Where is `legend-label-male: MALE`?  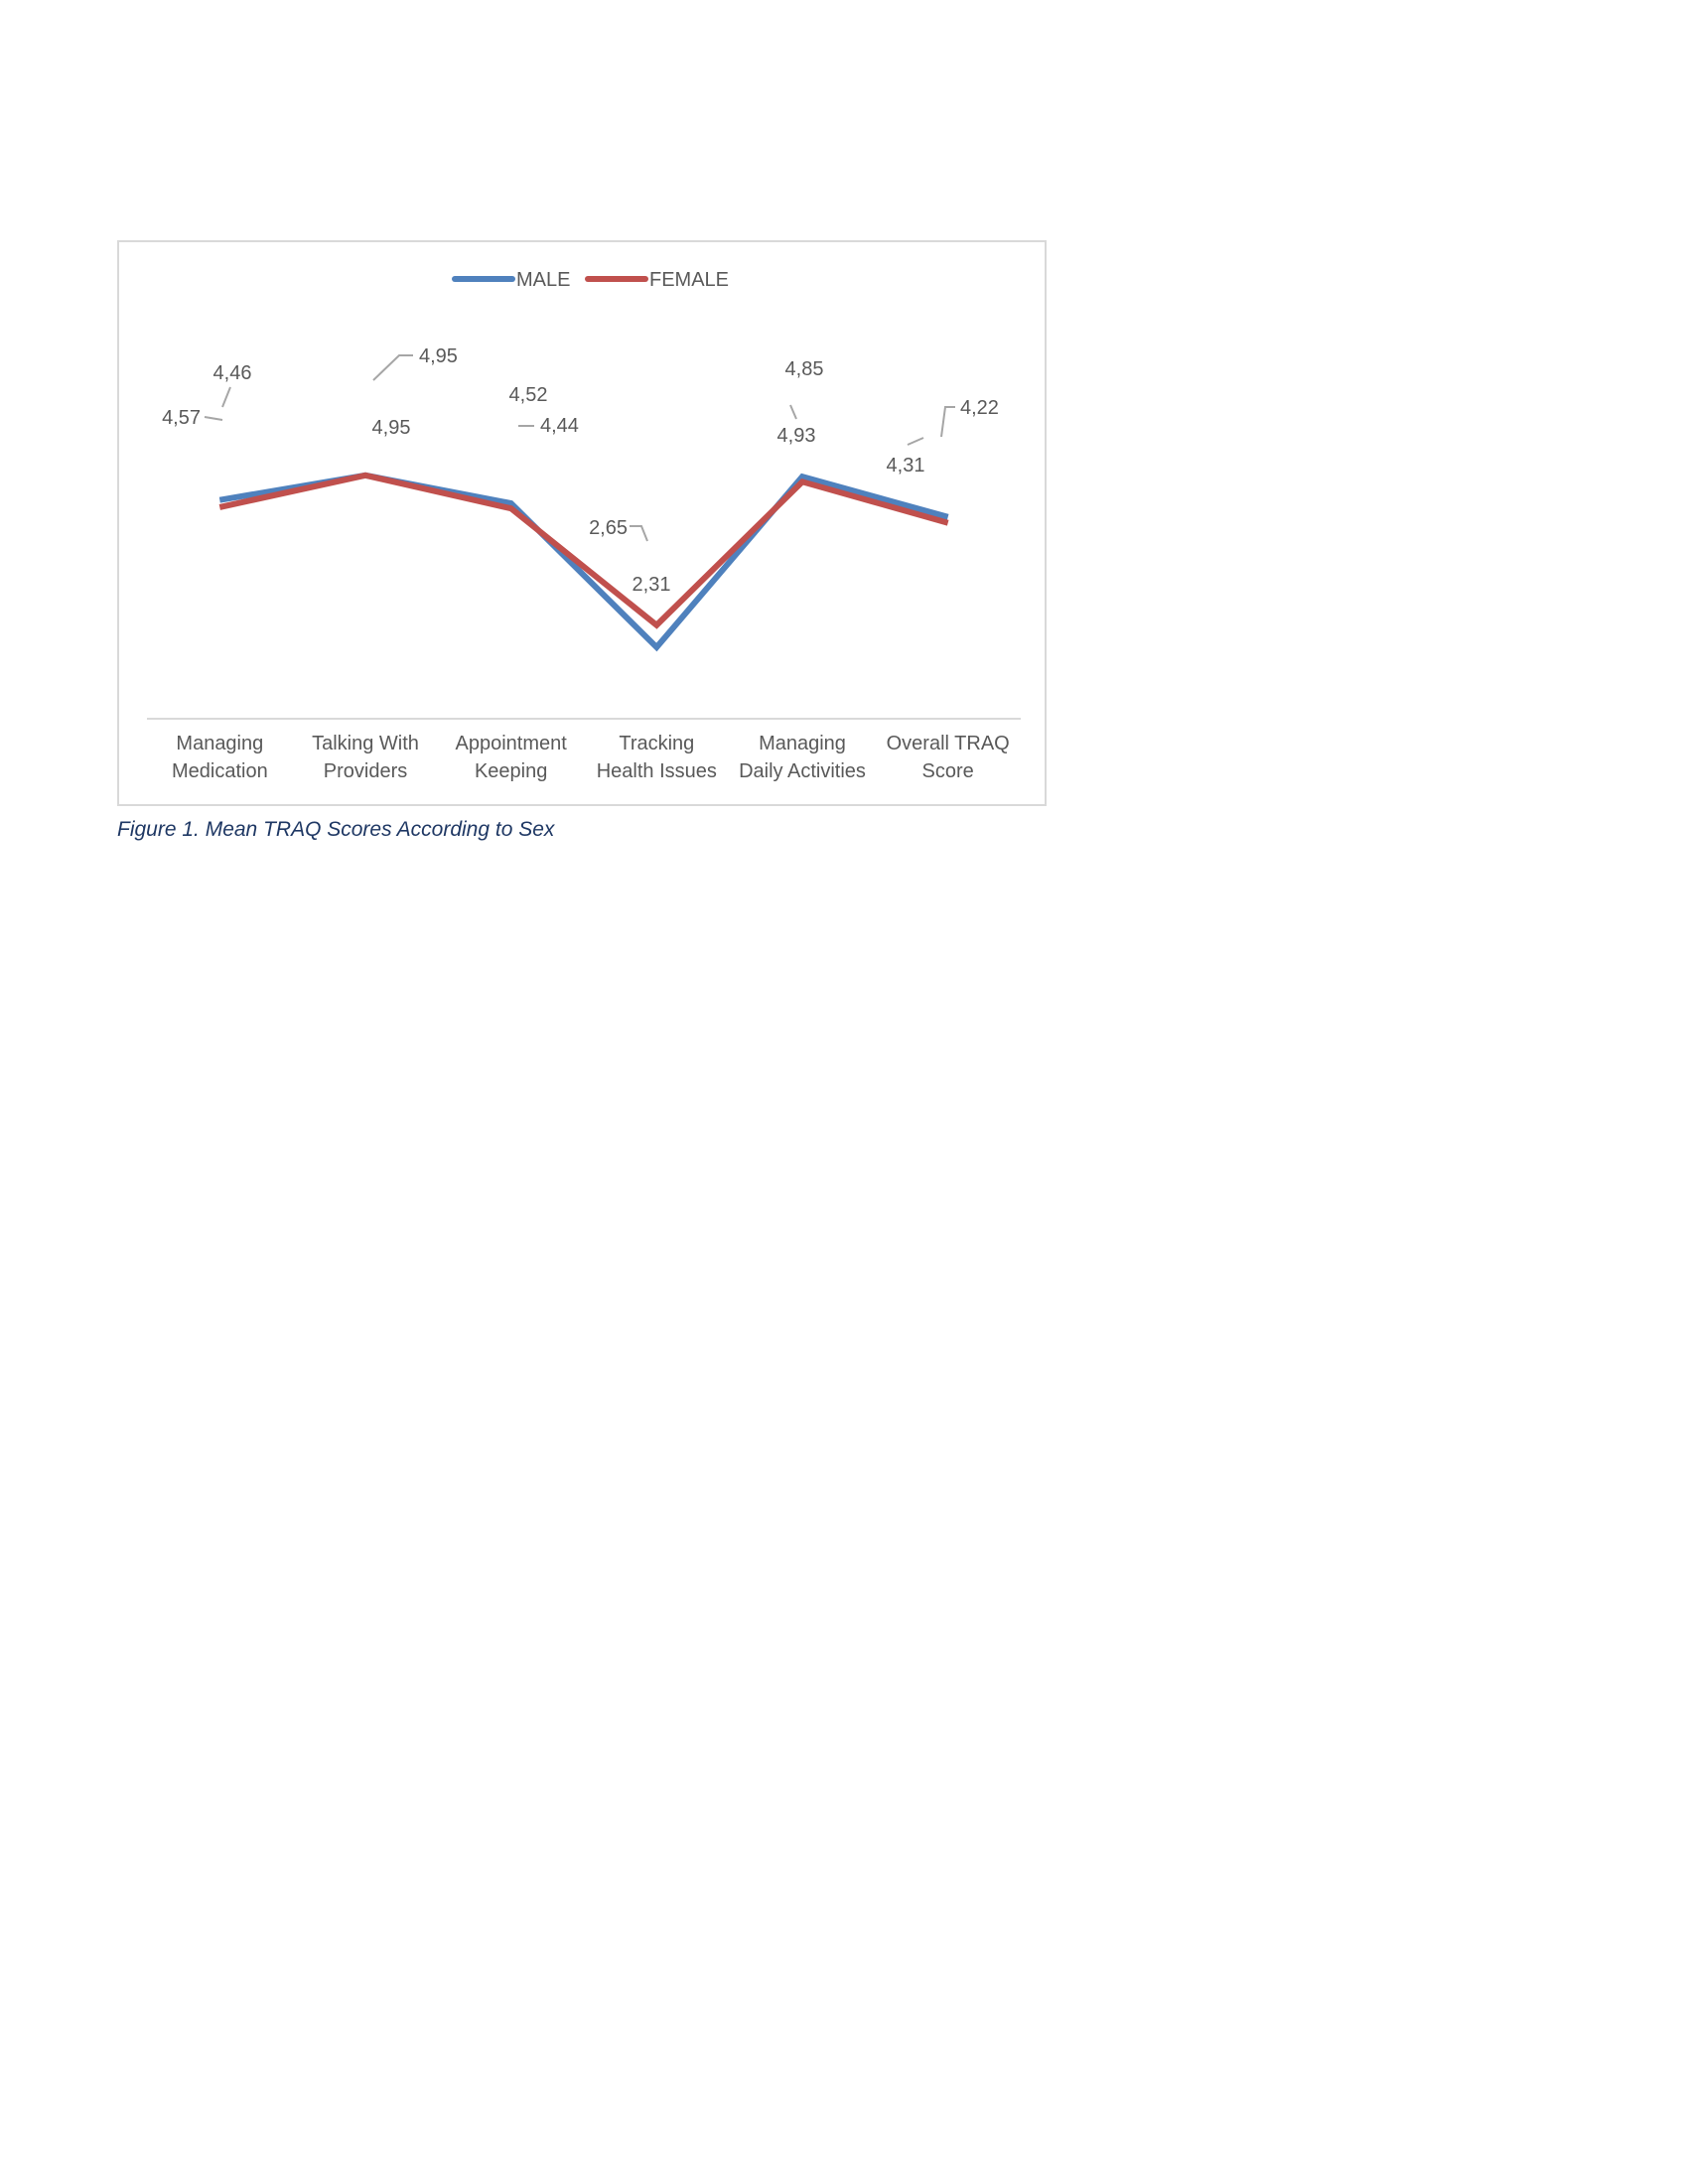
legend-label-male: MALE is located at coordinates (543, 280).